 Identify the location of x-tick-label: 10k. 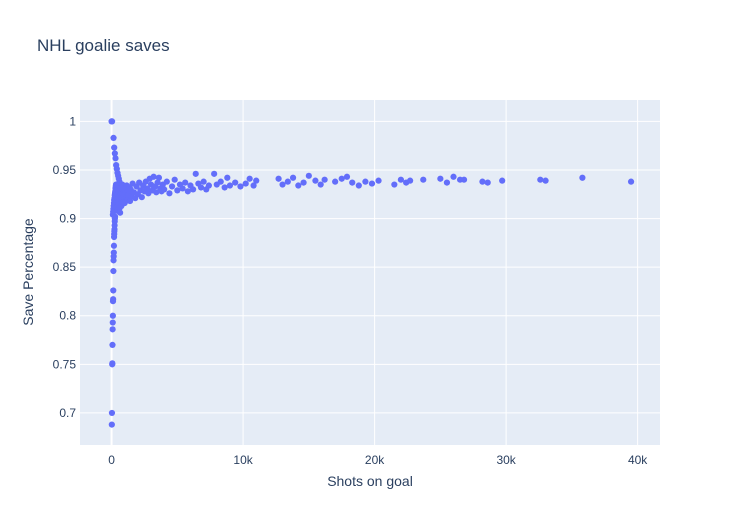
(243, 460).